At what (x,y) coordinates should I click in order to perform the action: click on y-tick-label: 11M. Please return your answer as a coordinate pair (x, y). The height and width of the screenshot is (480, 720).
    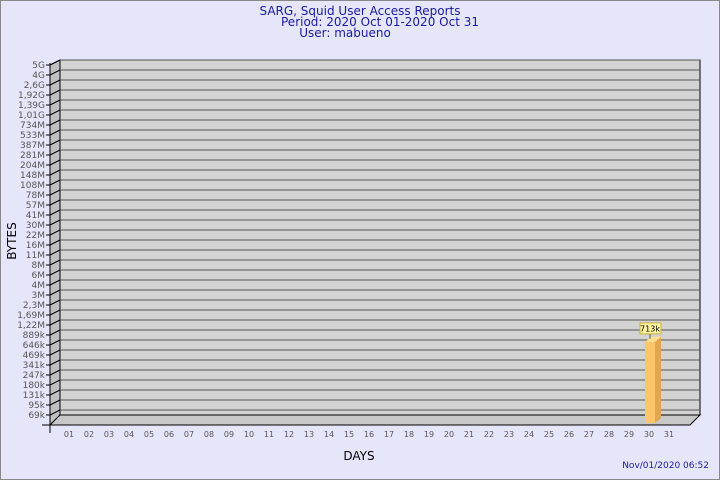
    Looking at the image, I should click on (35, 256).